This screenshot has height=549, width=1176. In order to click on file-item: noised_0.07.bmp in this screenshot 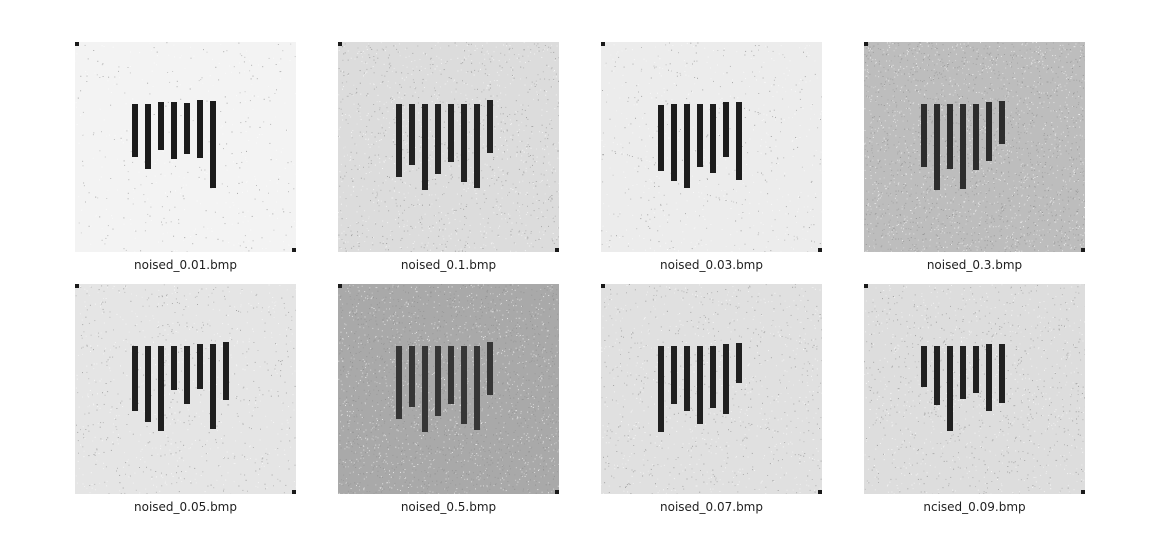, I will do `click(711, 402)`.